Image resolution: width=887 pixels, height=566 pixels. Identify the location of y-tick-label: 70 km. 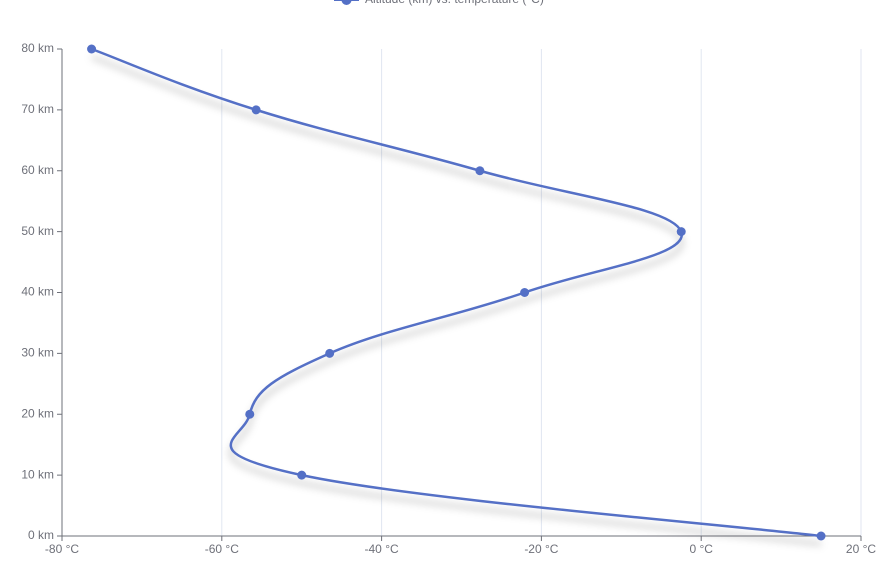
(37, 109).